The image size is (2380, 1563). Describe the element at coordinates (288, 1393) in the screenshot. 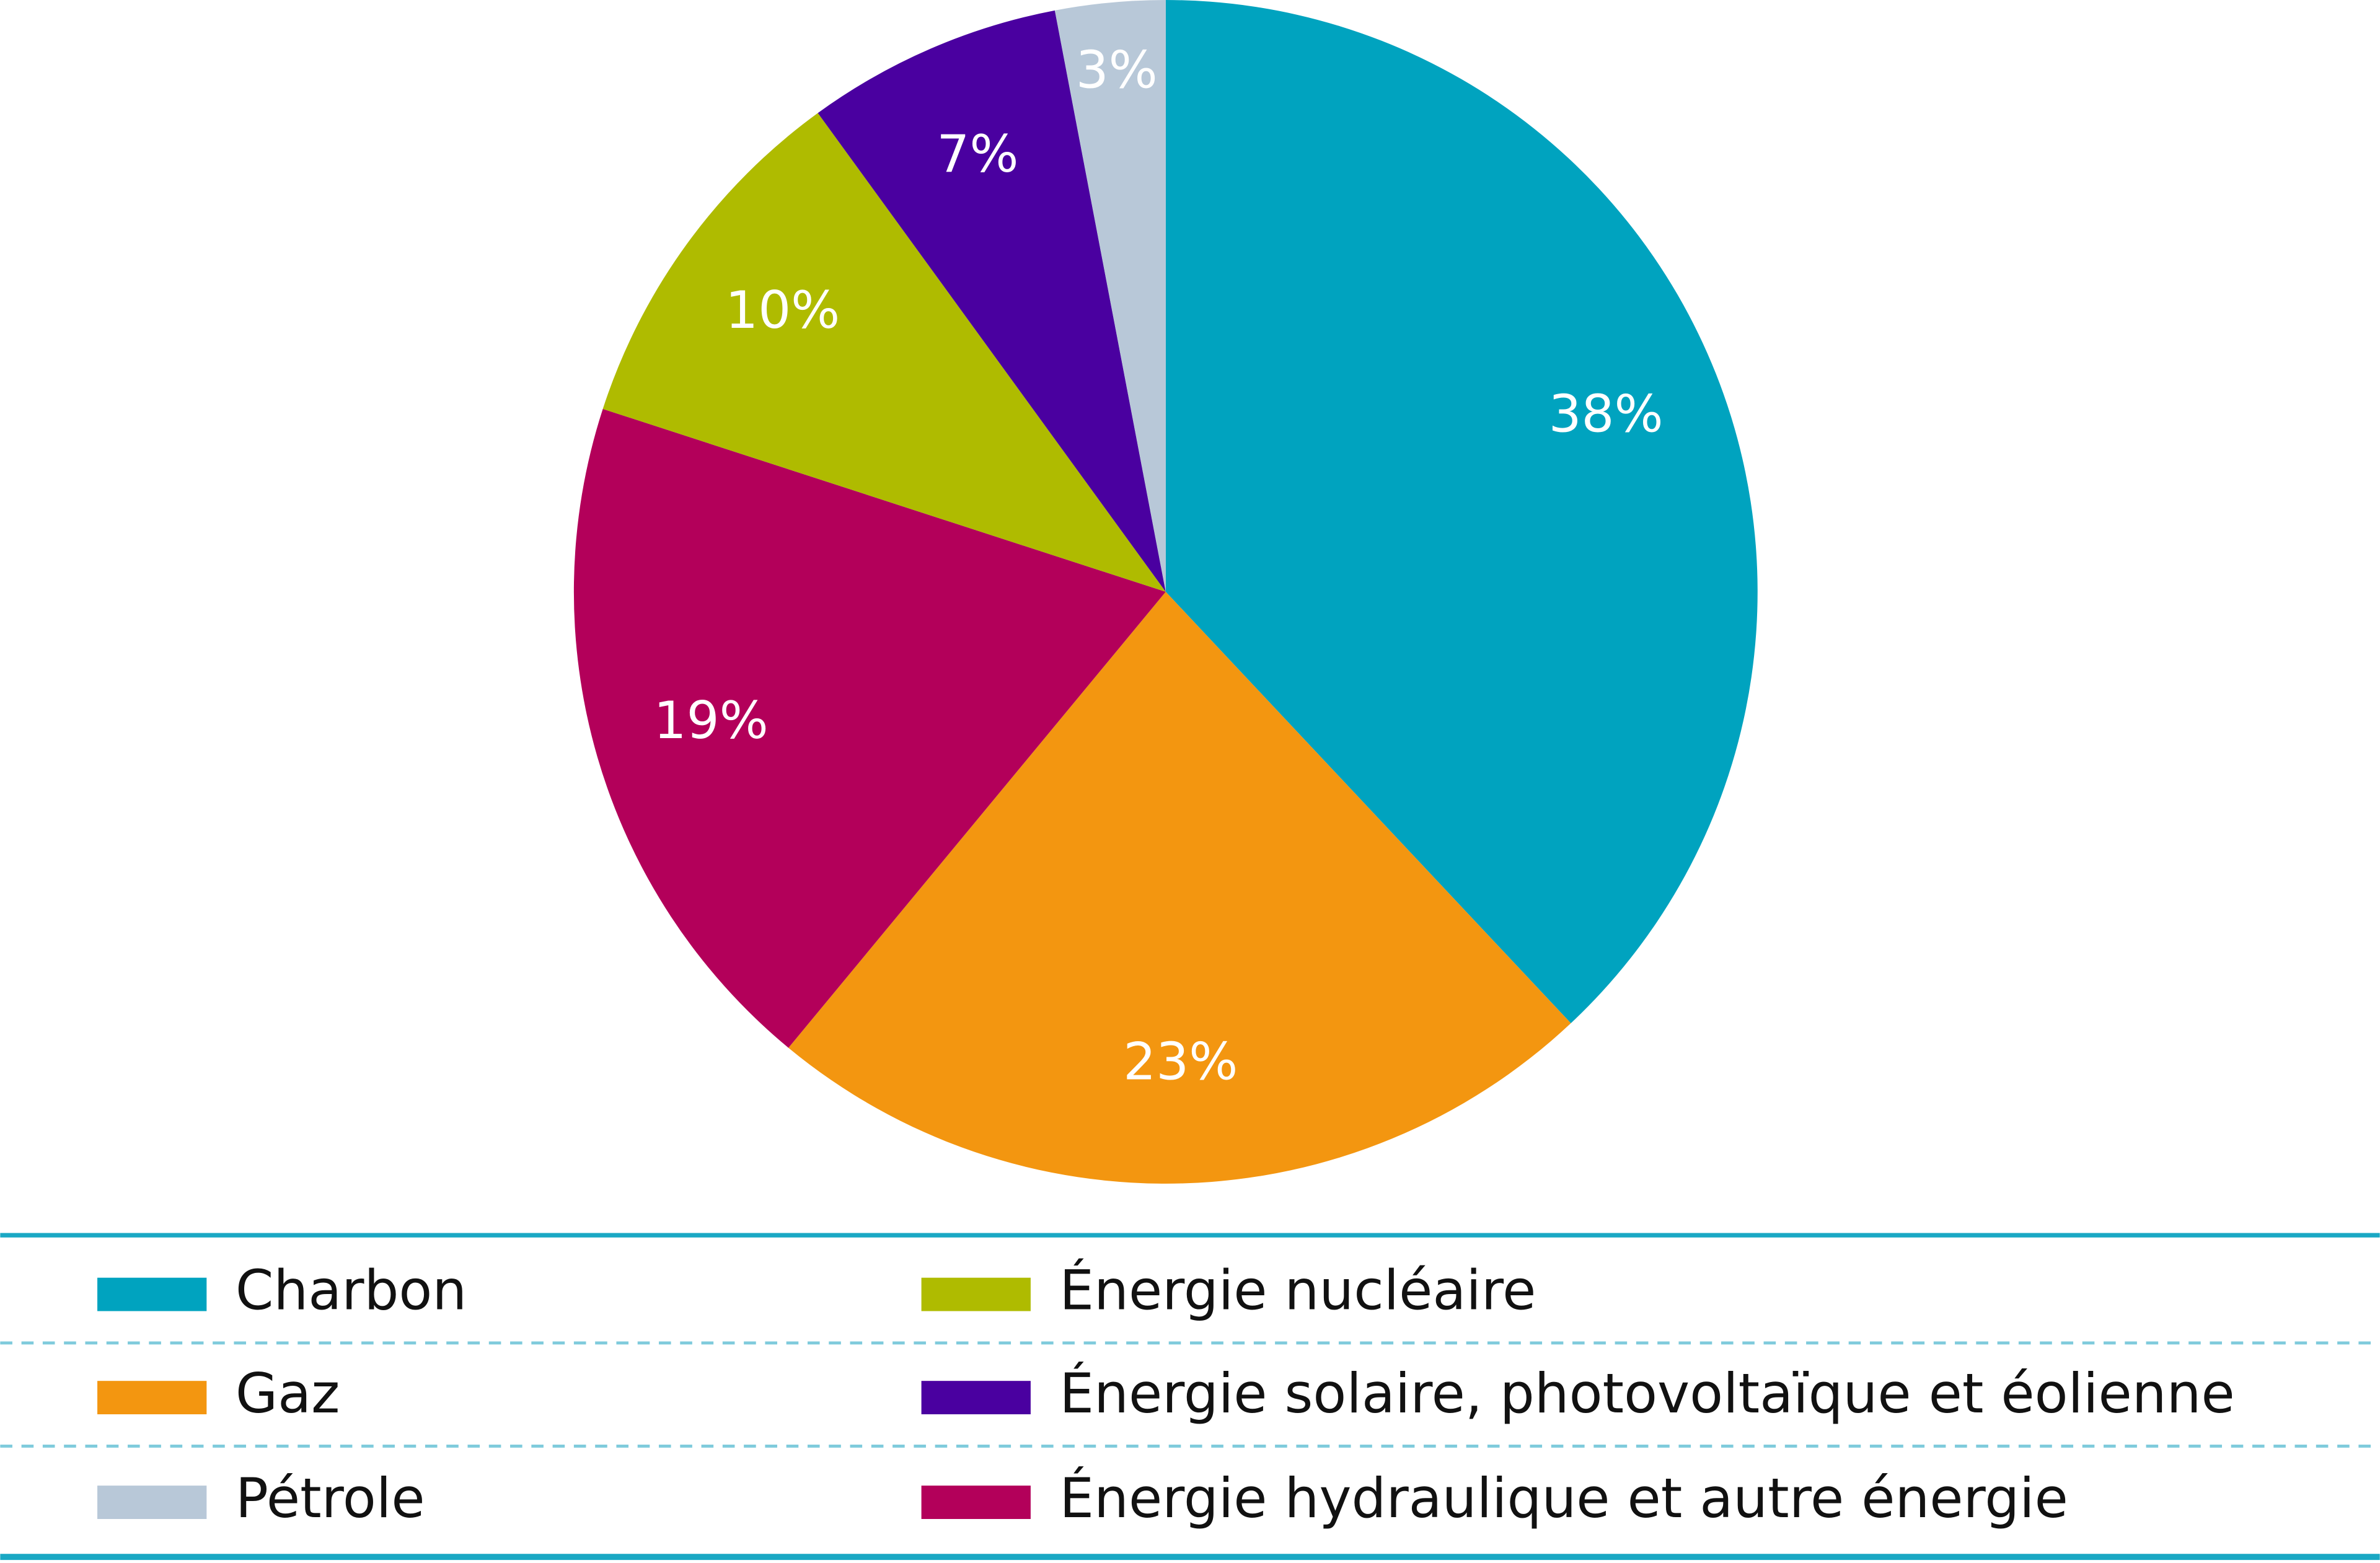

I see `legend-label: Gaz` at that location.